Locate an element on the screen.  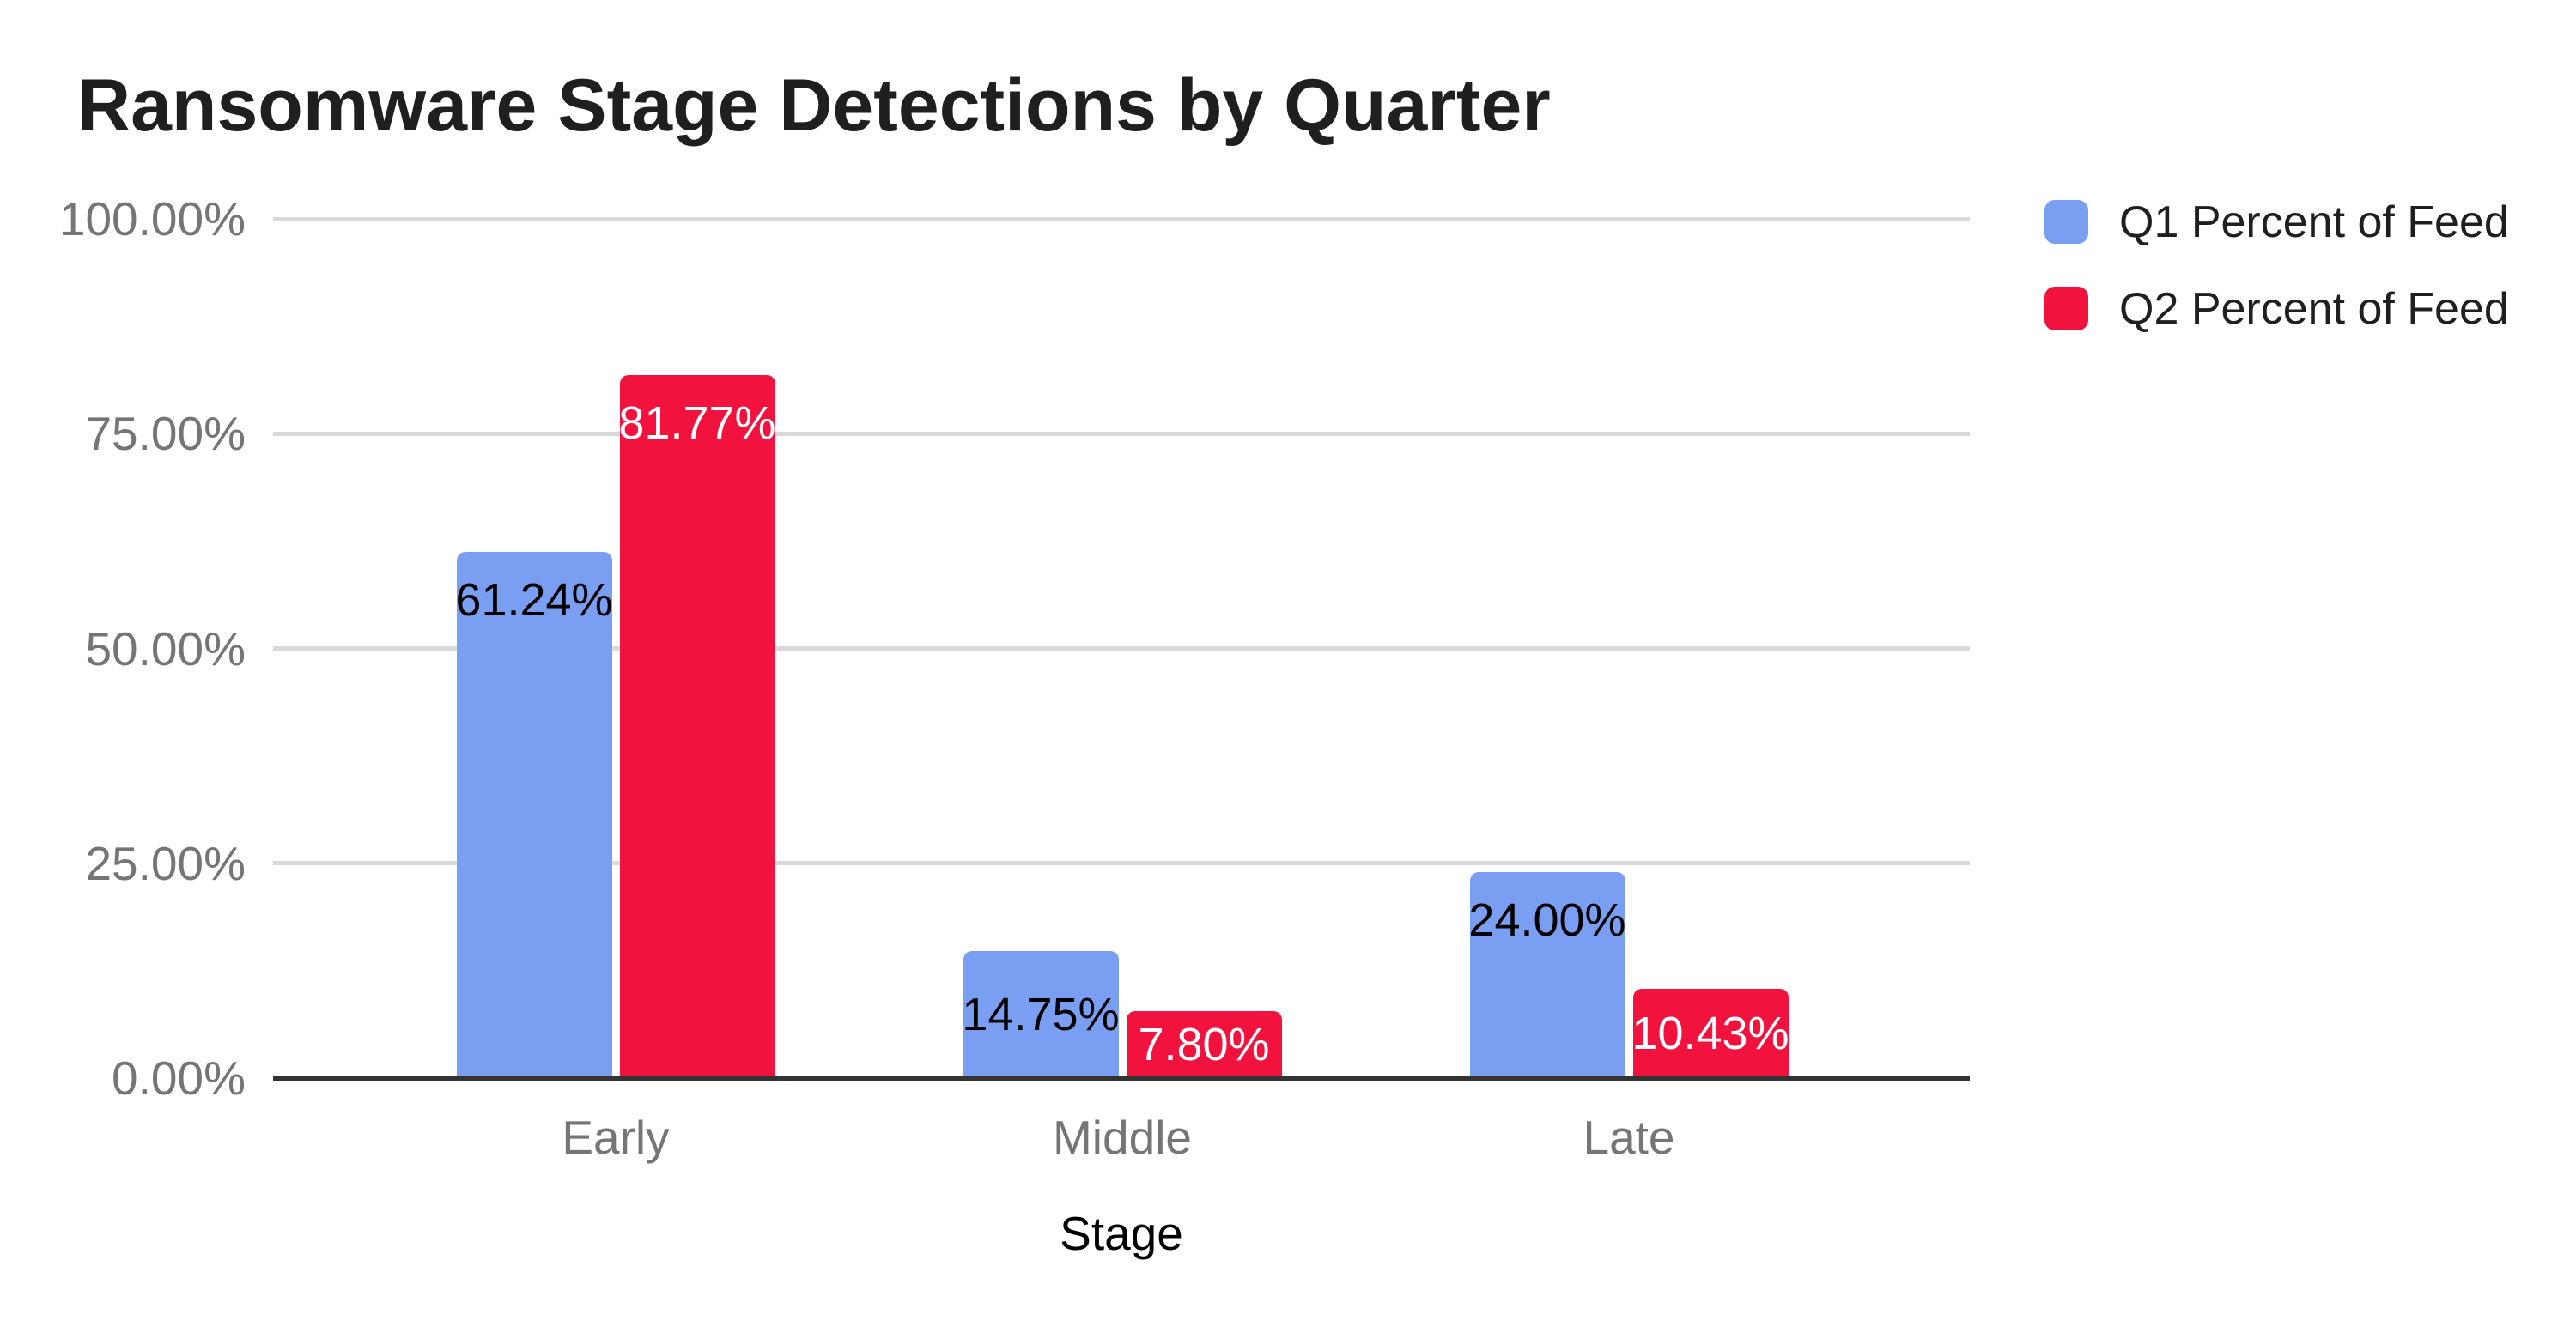
y-tick-label: 0.00% is located at coordinates (179, 1078).